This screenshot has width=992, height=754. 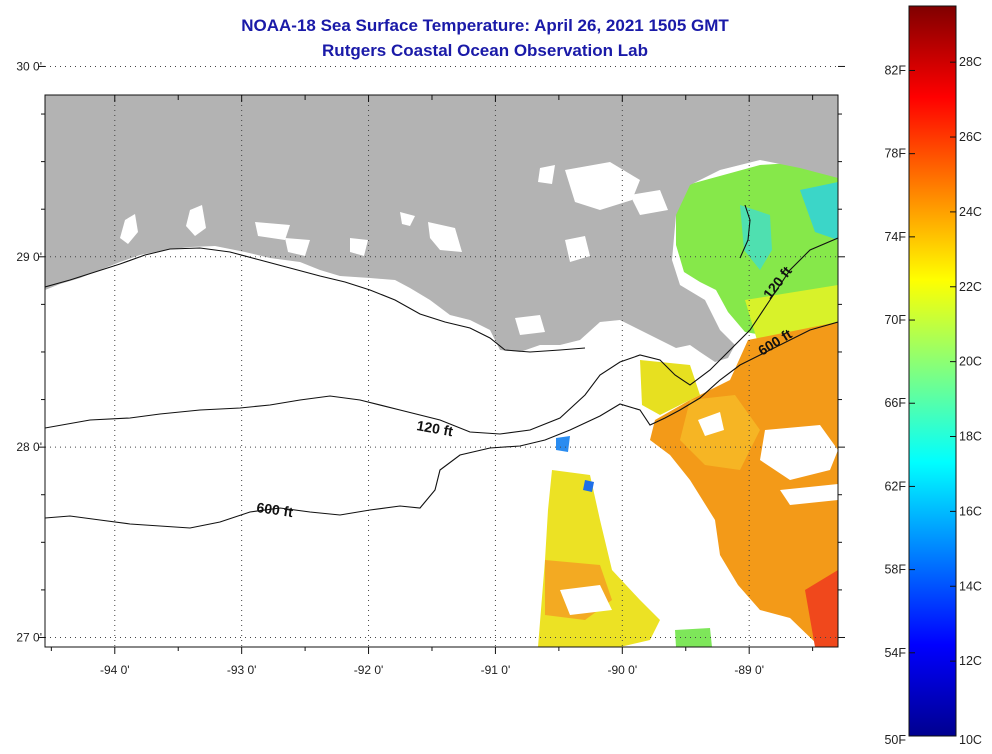 I want to click on colorbar-c-label: 18C, so click(x=970, y=437).